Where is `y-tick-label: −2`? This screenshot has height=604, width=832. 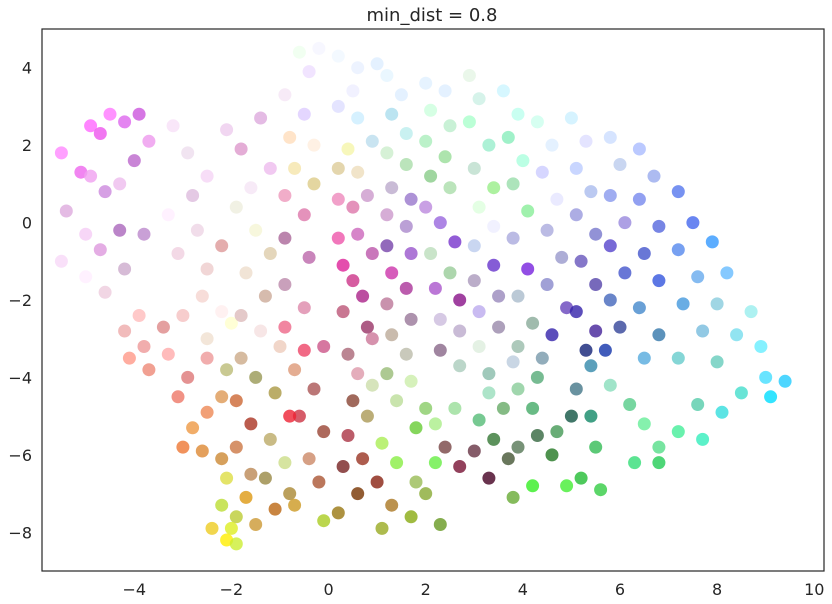 y-tick-label: −2 is located at coordinates (20, 300).